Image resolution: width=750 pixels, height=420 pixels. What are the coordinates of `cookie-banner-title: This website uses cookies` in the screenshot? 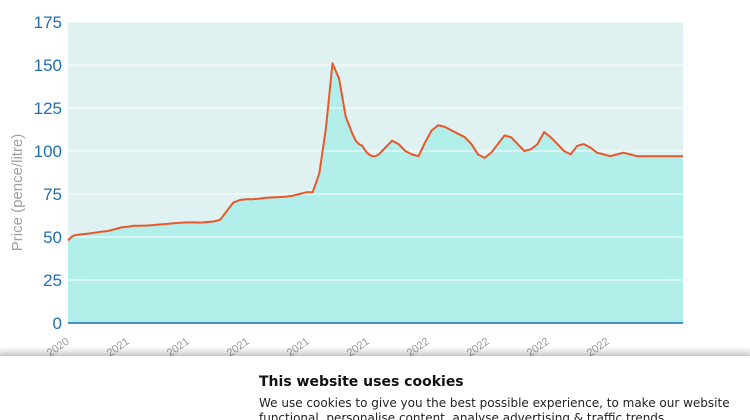 It's located at (361, 382).